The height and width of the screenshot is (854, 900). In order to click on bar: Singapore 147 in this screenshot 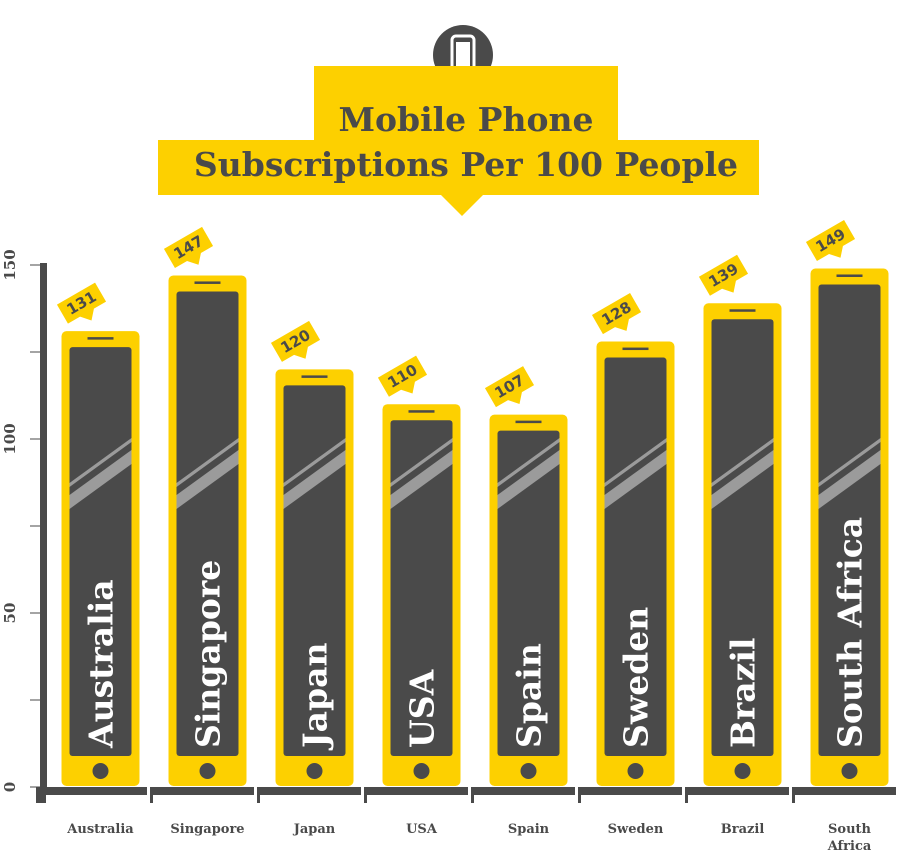, I will do `click(205, 506)`.